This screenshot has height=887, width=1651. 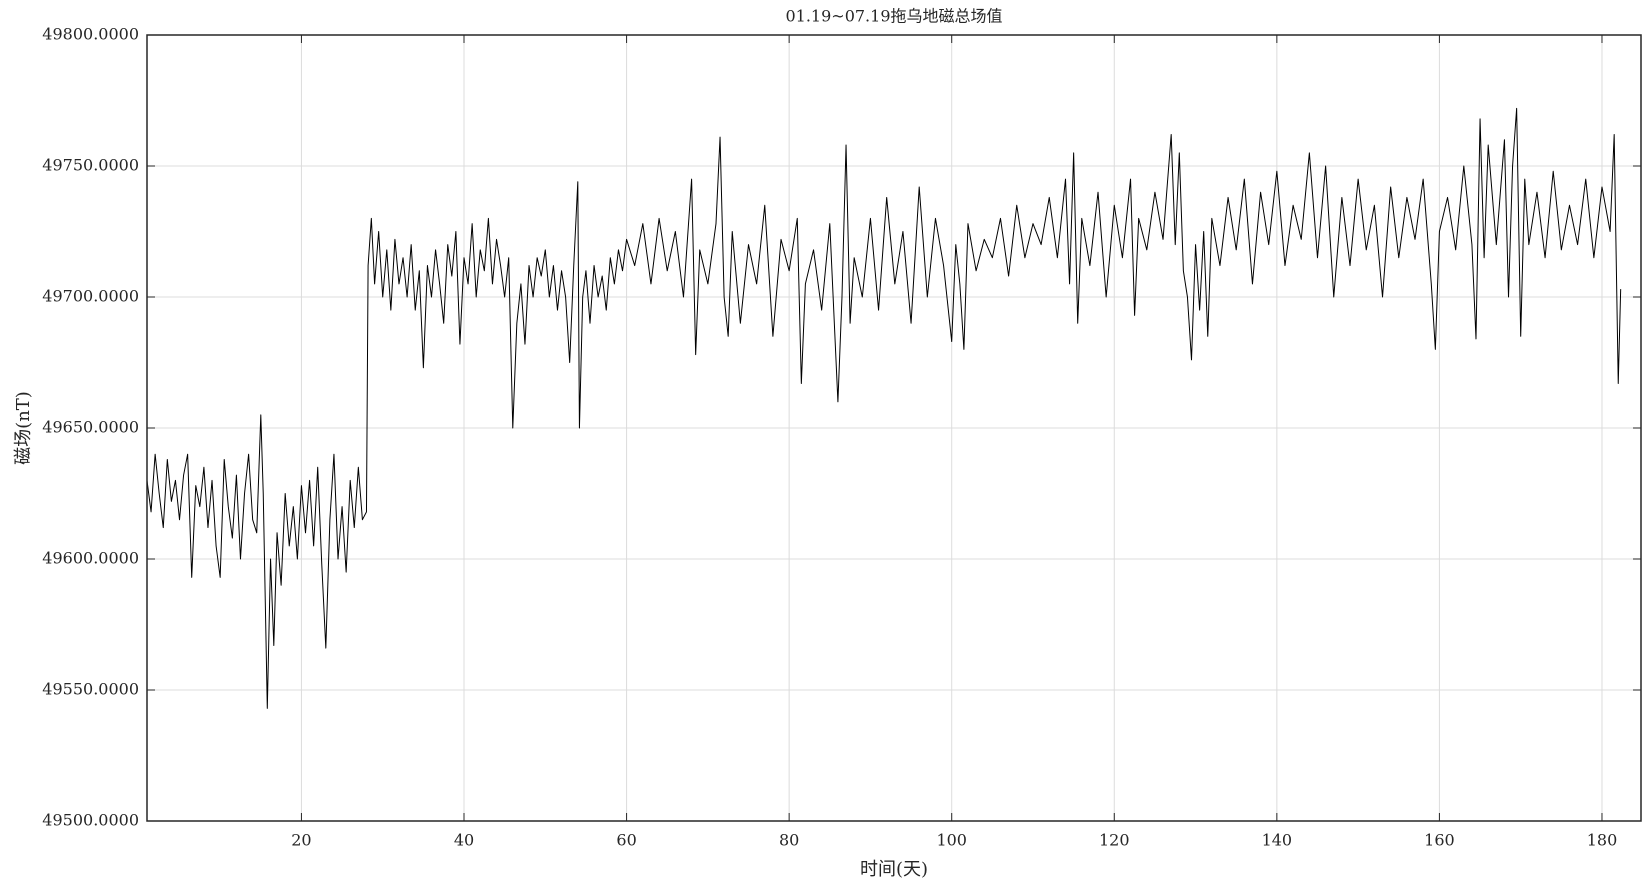 I want to click on x-tick-label: 160, so click(x=1439, y=840).